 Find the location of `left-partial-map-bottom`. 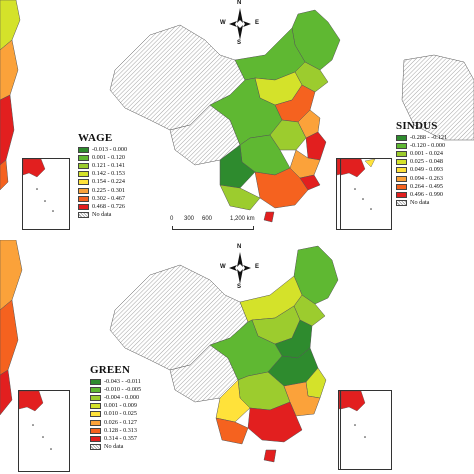

left-partial-map-bottom is located at coordinates (35, 357).